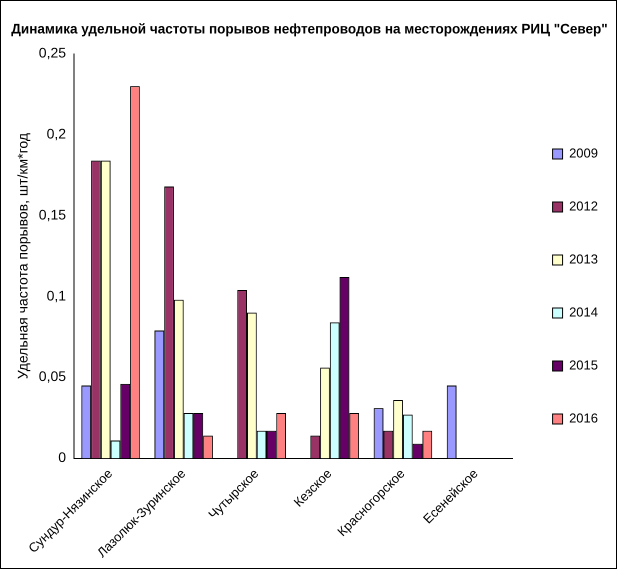 The height and width of the screenshot is (569, 617). I want to click on y-tick-label: 0, so click(62, 457).